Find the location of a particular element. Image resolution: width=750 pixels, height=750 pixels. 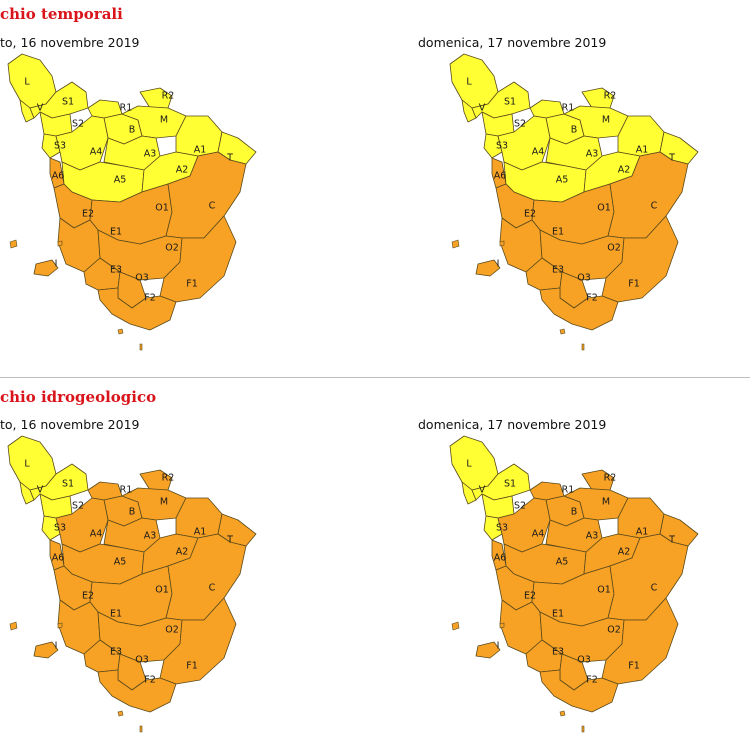

zone-s3 is located at coordinates (51, 146).